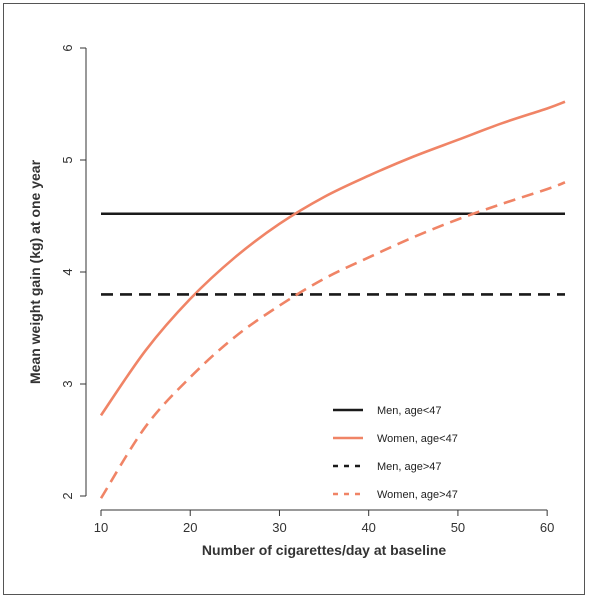 Image resolution: width=590 pixels, height=599 pixels. What do you see at coordinates (190, 527) in the screenshot?
I see `x-tick-label: 20` at bounding box center [190, 527].